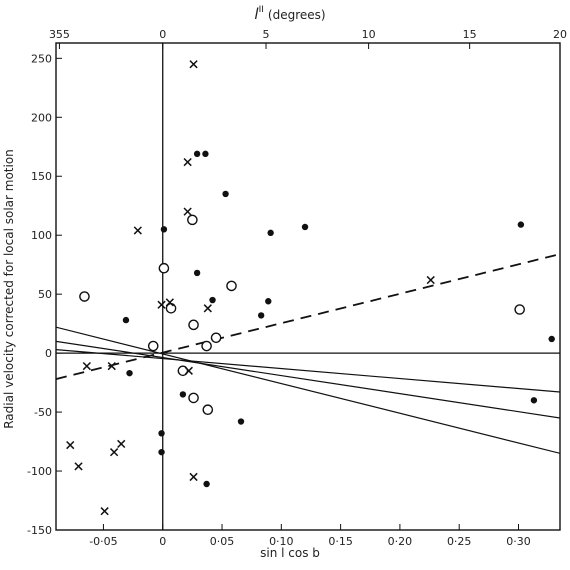 The image size is (570, 570). Describe the element at coordinates (560, 34) in the screenshot. I see `top-tick-label: 20` at that location.